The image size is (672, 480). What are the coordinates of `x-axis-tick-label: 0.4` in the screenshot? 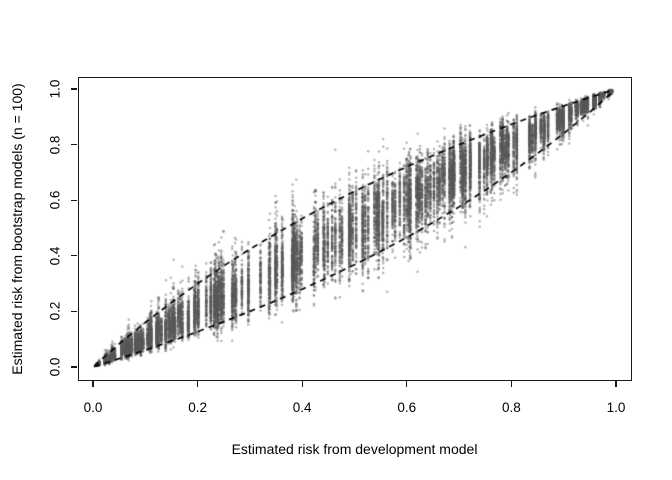 It's located at (302, 407).